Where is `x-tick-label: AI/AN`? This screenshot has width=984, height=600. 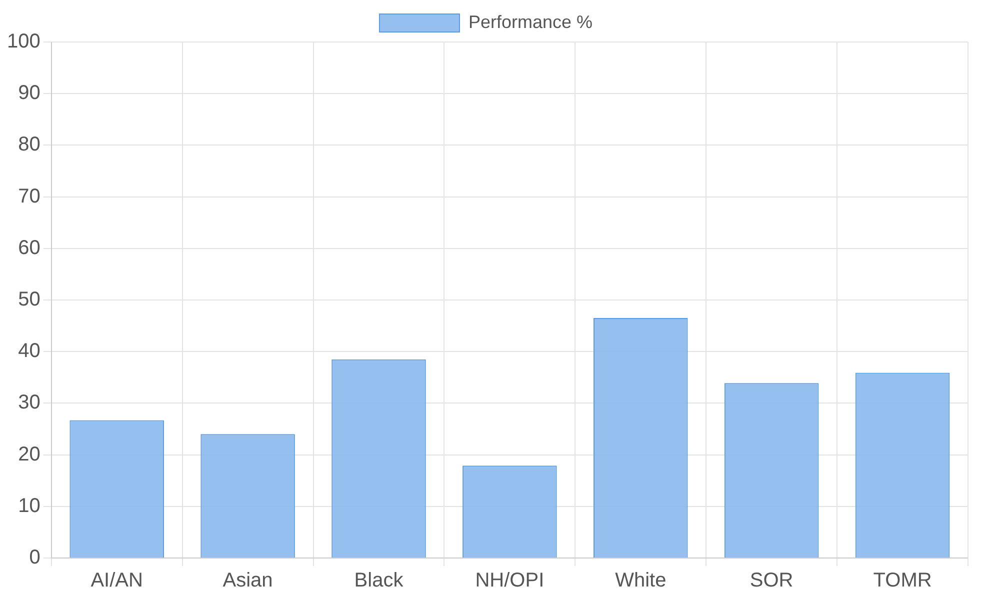
x-tick-label: AI/AN is located at coordinates (116, 581).